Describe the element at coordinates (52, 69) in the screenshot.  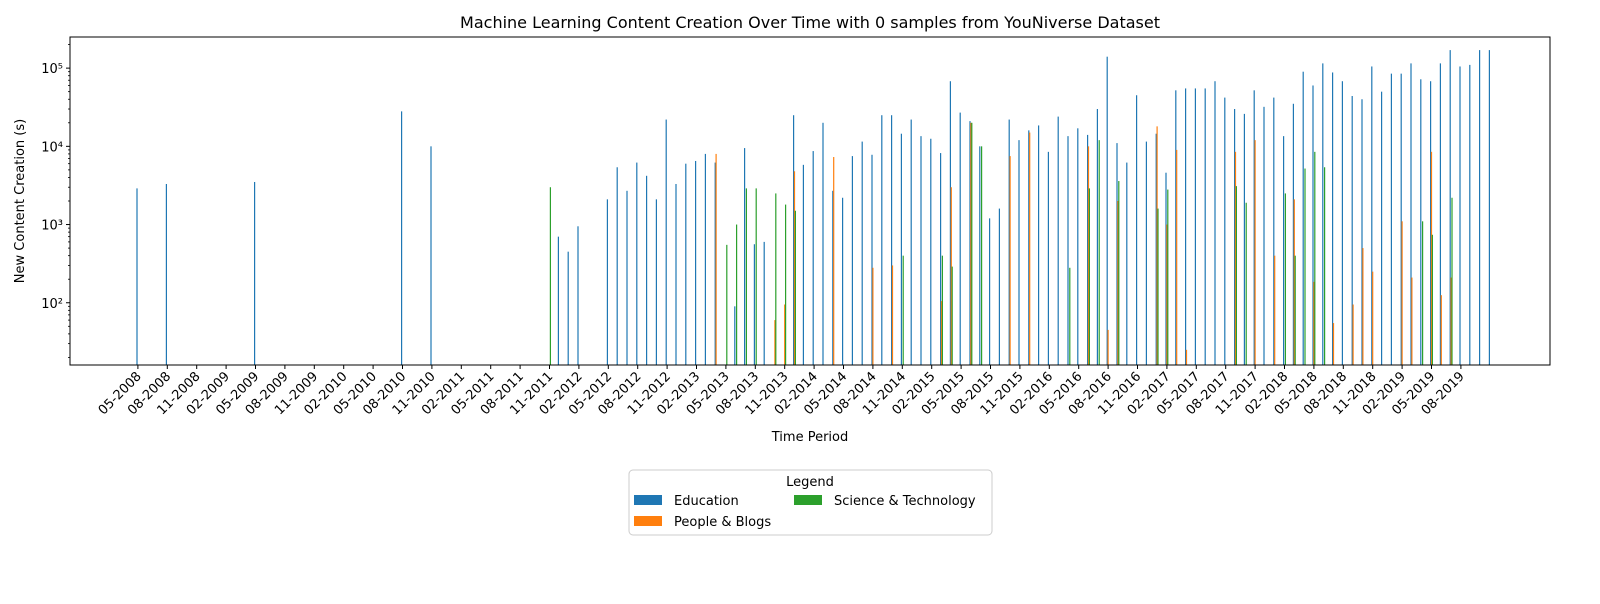
I see `y-tick-label: 10⁵` at that location.